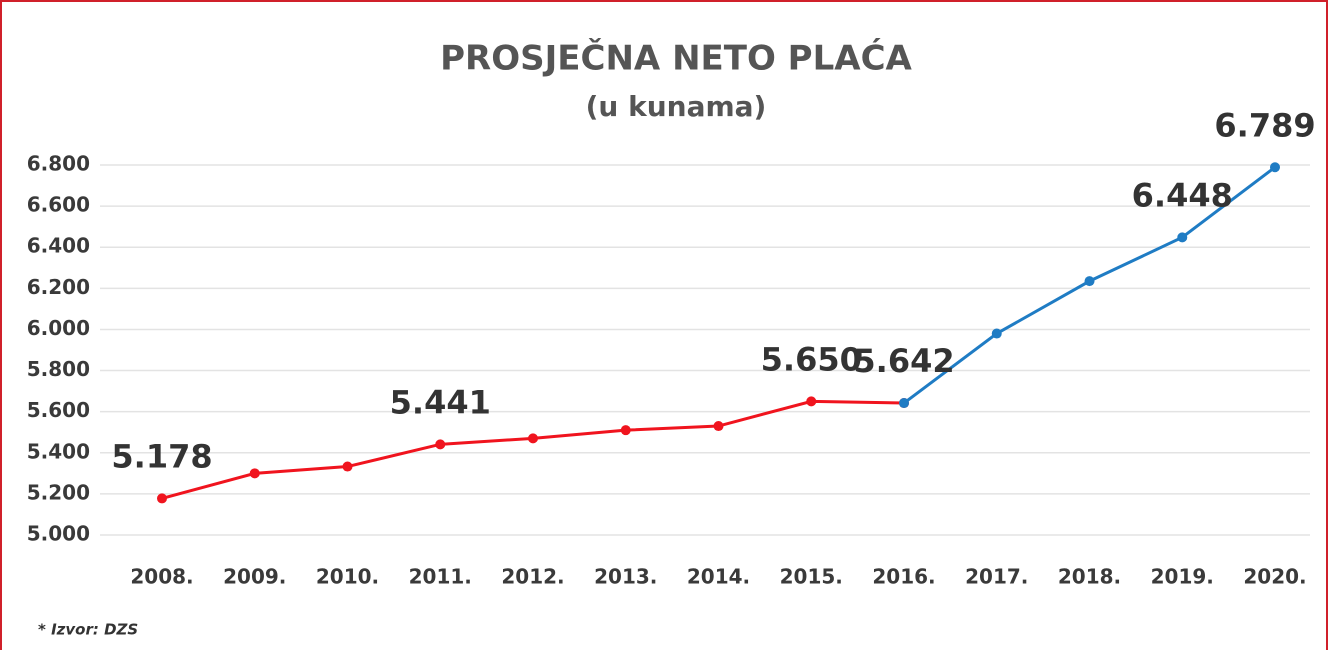  Describe the element at coordinates (811, 577) in the screenshot. I see `x-tick-label: 2015.` at that location.